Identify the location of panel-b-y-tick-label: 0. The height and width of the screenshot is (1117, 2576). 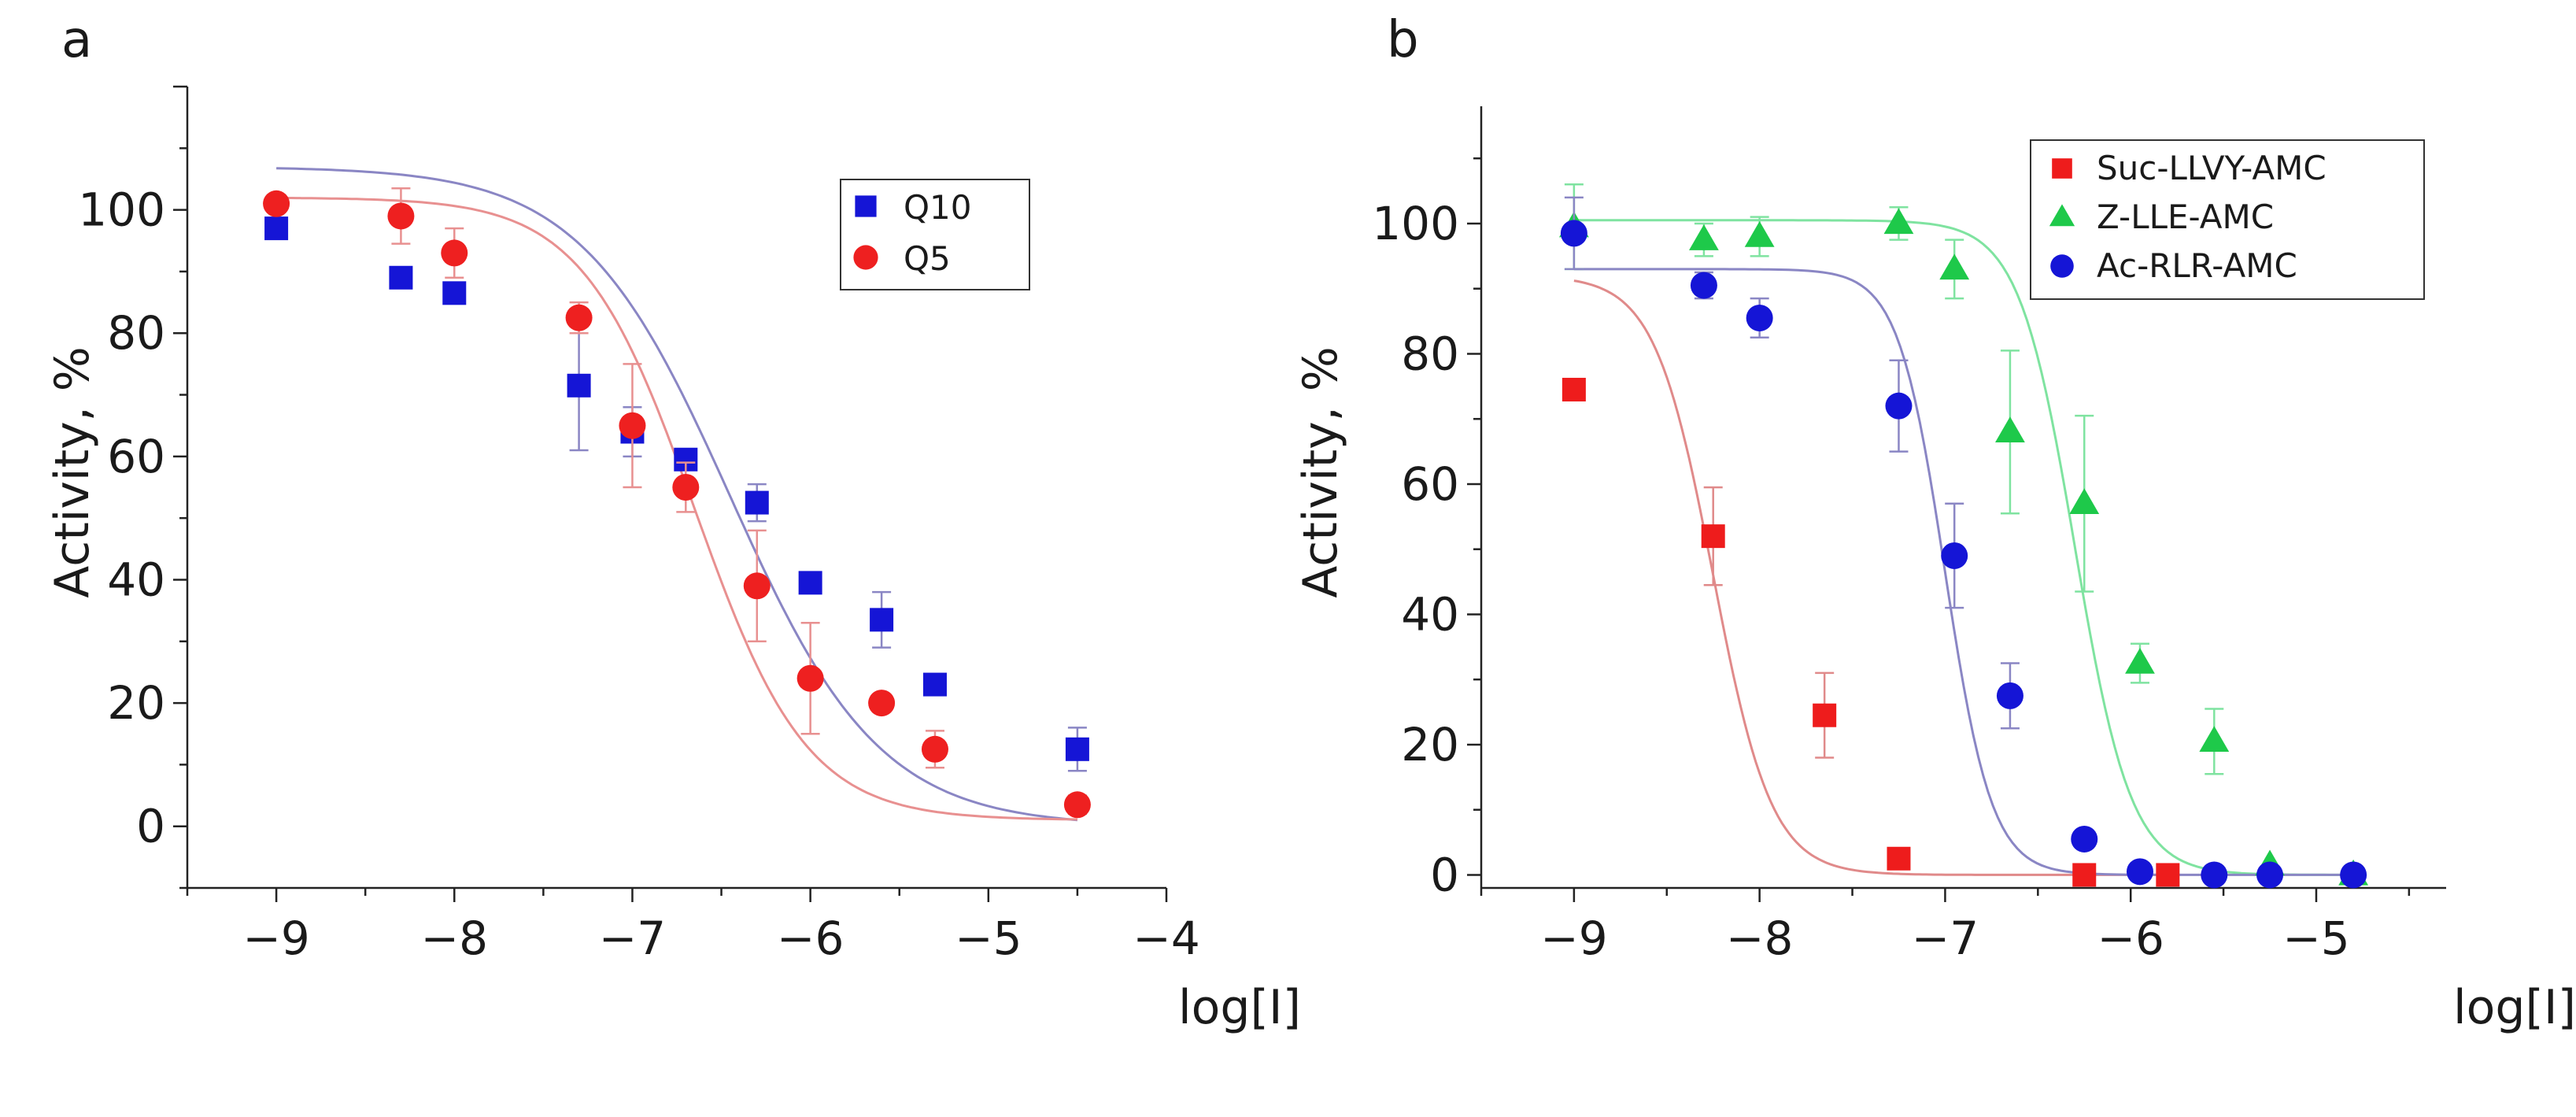
(1444, 874).